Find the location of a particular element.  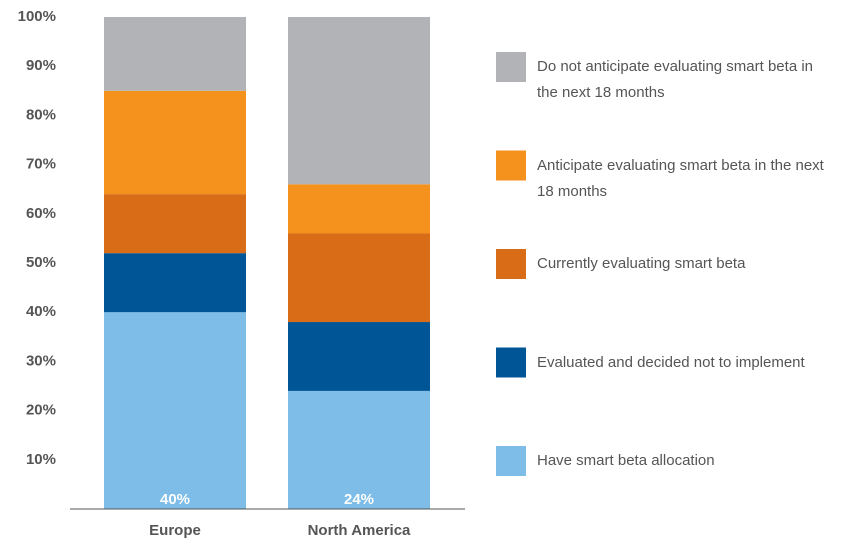

y-tick-label: 90% is located at coordinates (41, 65).